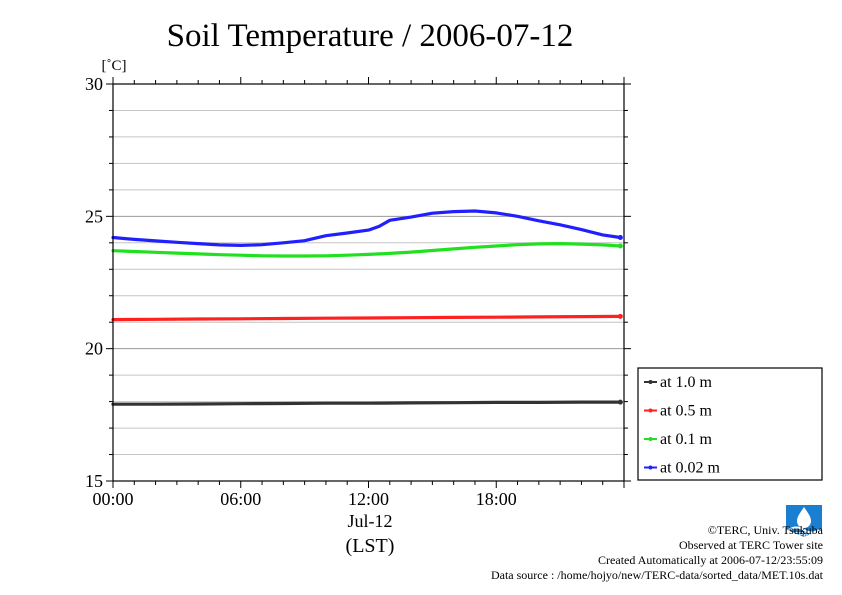 This screenshot has width=842, height=595. What do you see at coordinates (750, 545) in the screenshot?
I see `footer-observed: Observed at TERC Tower site` at bounding box center [750, 545].